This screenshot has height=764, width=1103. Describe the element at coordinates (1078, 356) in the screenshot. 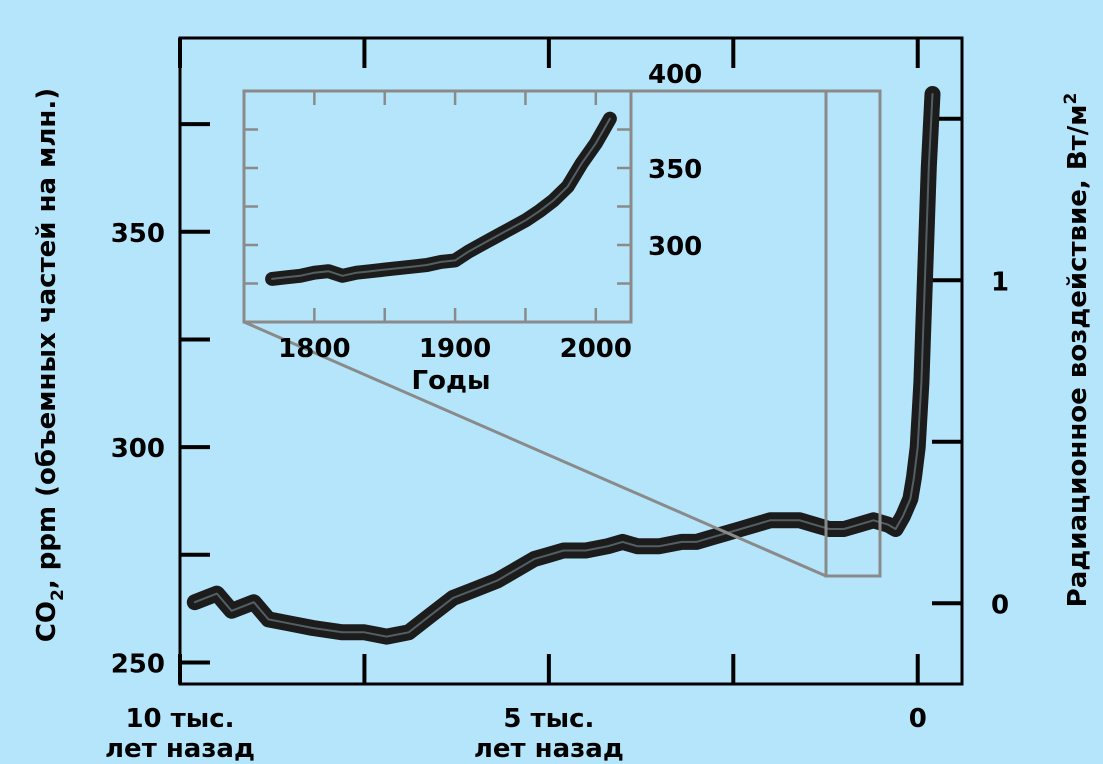

I see `secondary-y-axis-label-text: Радиационное воздействие, Вт/м` at that location.